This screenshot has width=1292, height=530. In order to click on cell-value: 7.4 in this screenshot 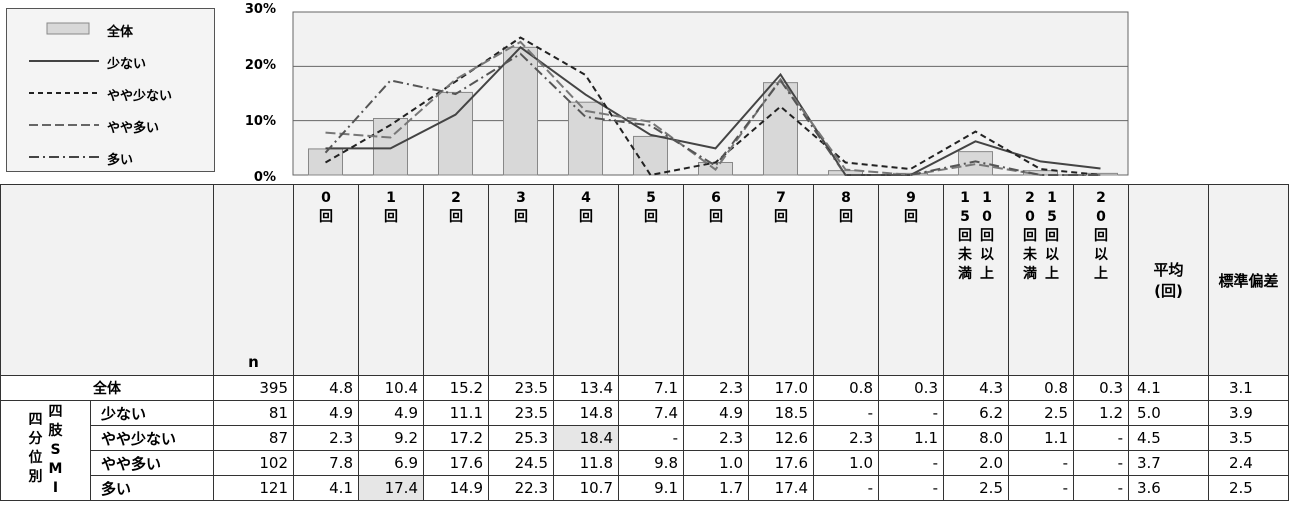, I will do `click(651, 413)`.